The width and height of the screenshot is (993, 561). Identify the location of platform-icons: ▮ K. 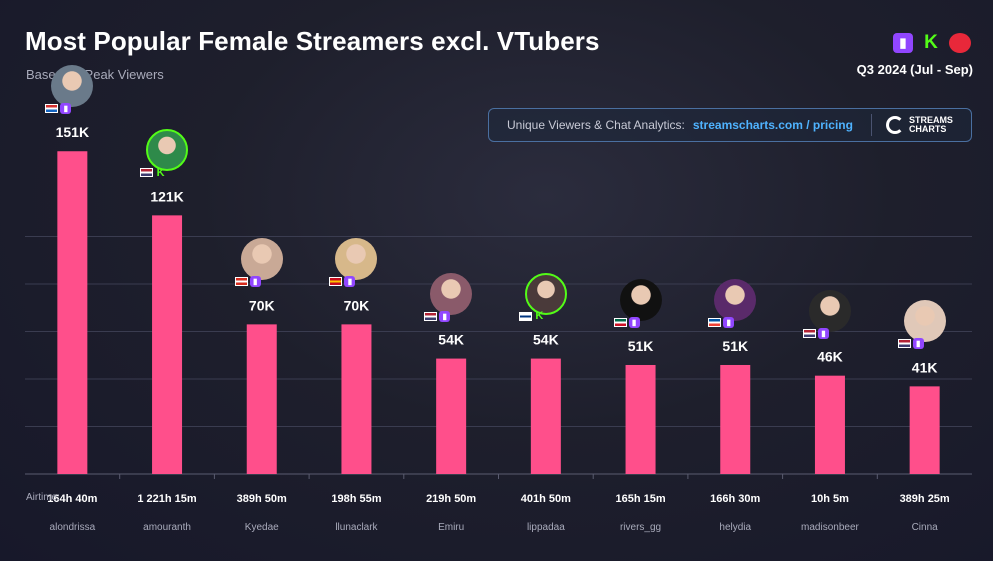
(932, 42).